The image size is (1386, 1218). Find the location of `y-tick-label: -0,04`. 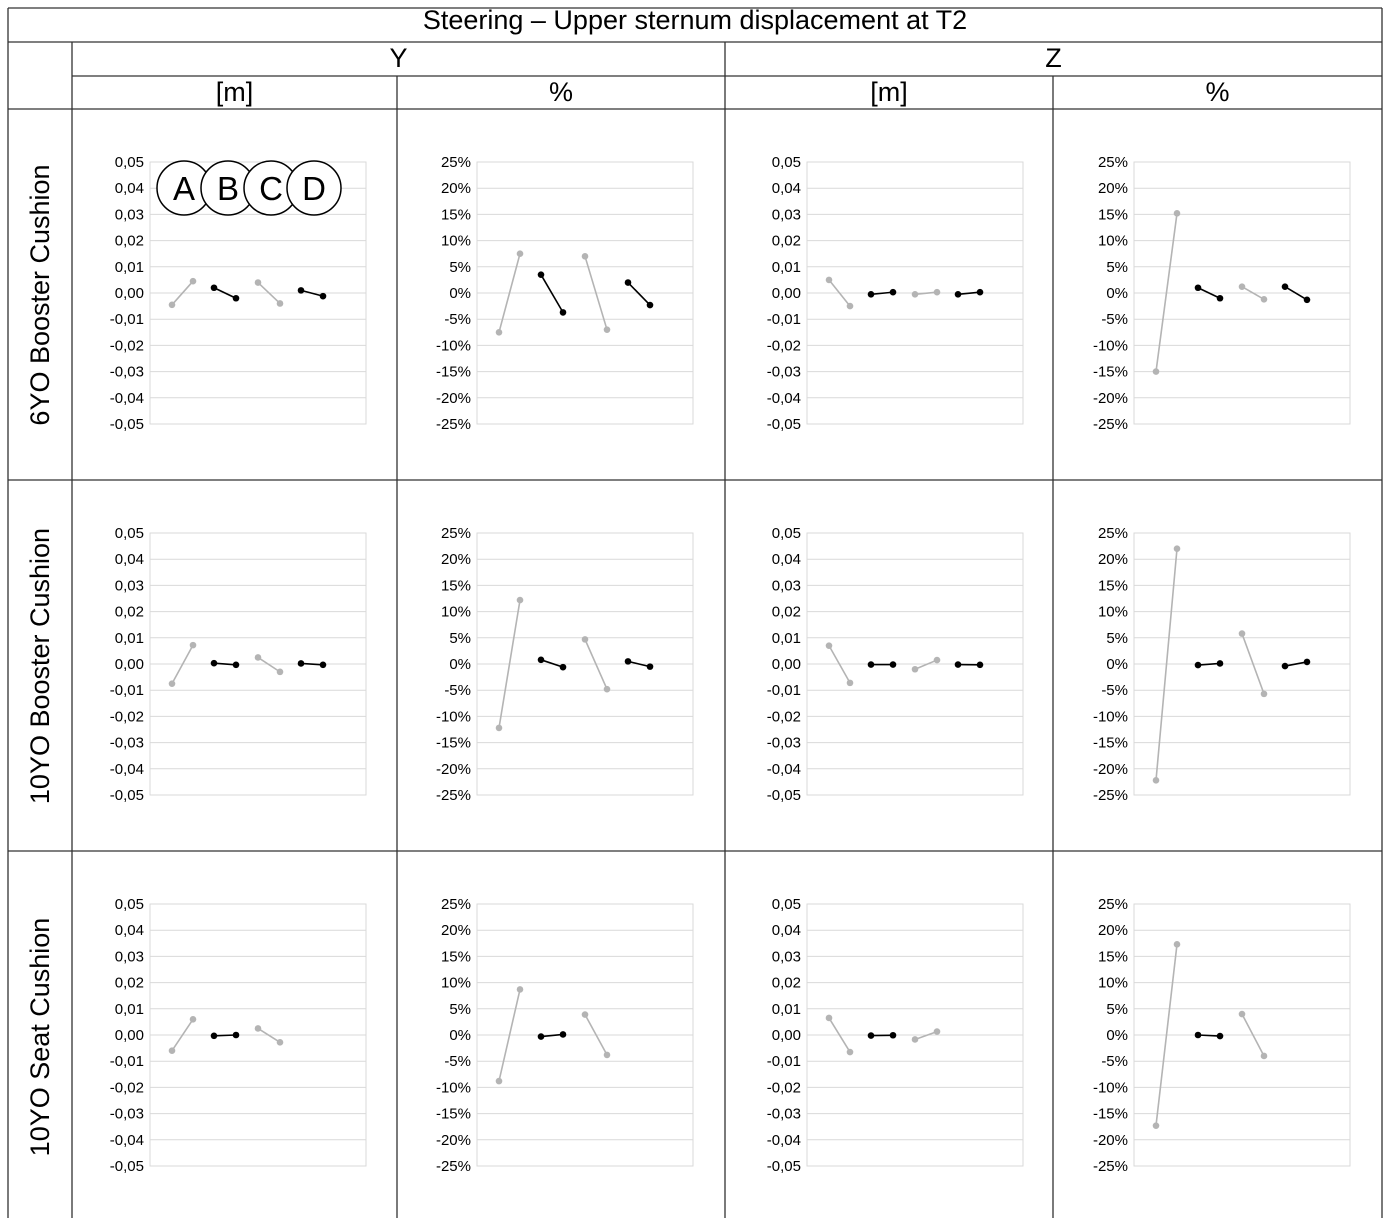

y-tick-label: -0,04 is located at coordinates (784, 1140).